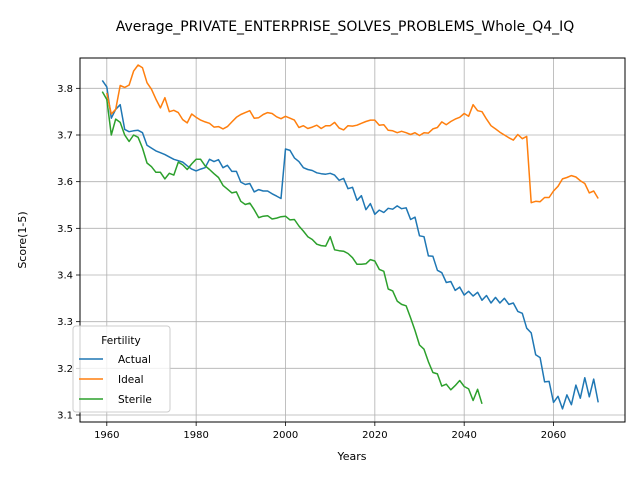 This screenshot has height=480, width=640. Describe the element at coordinates (120, 341) in the screenshot. I see `legend-title: Fertility` at that location.